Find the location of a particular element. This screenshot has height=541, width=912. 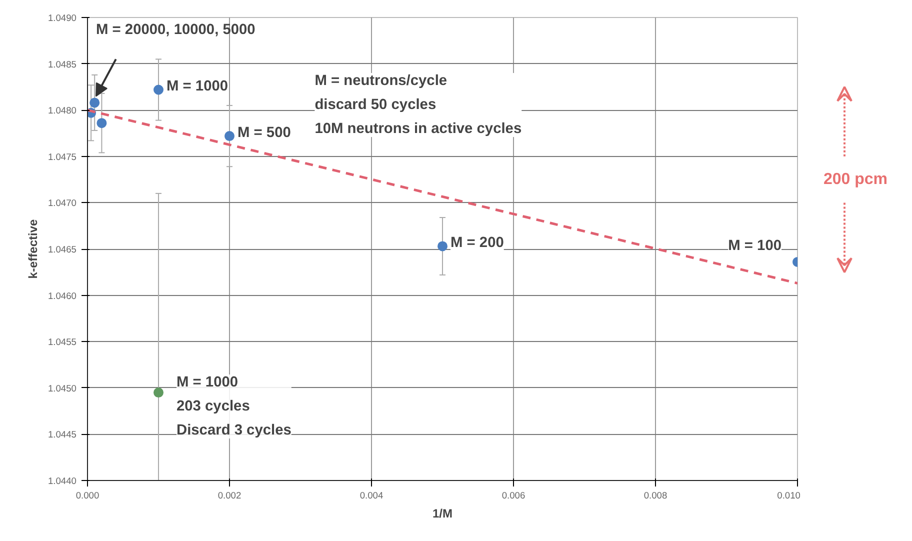

y-tick-label: 1.0460 is located at coordinates (62, 295).